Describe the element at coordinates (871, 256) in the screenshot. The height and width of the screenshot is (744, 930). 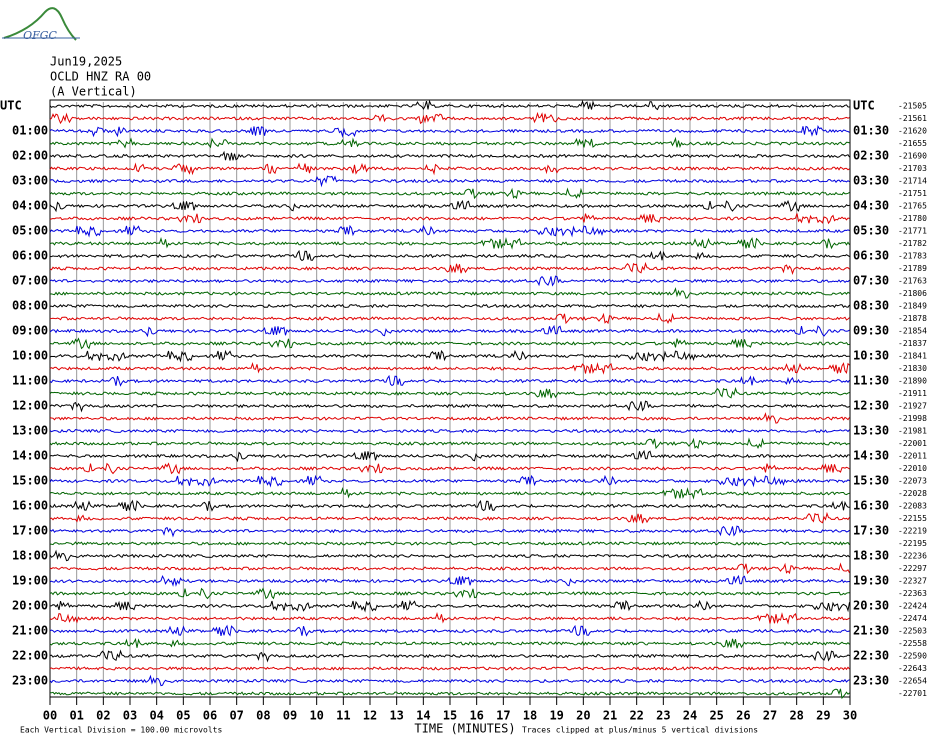
I see `right-label: 06:30` at that location.